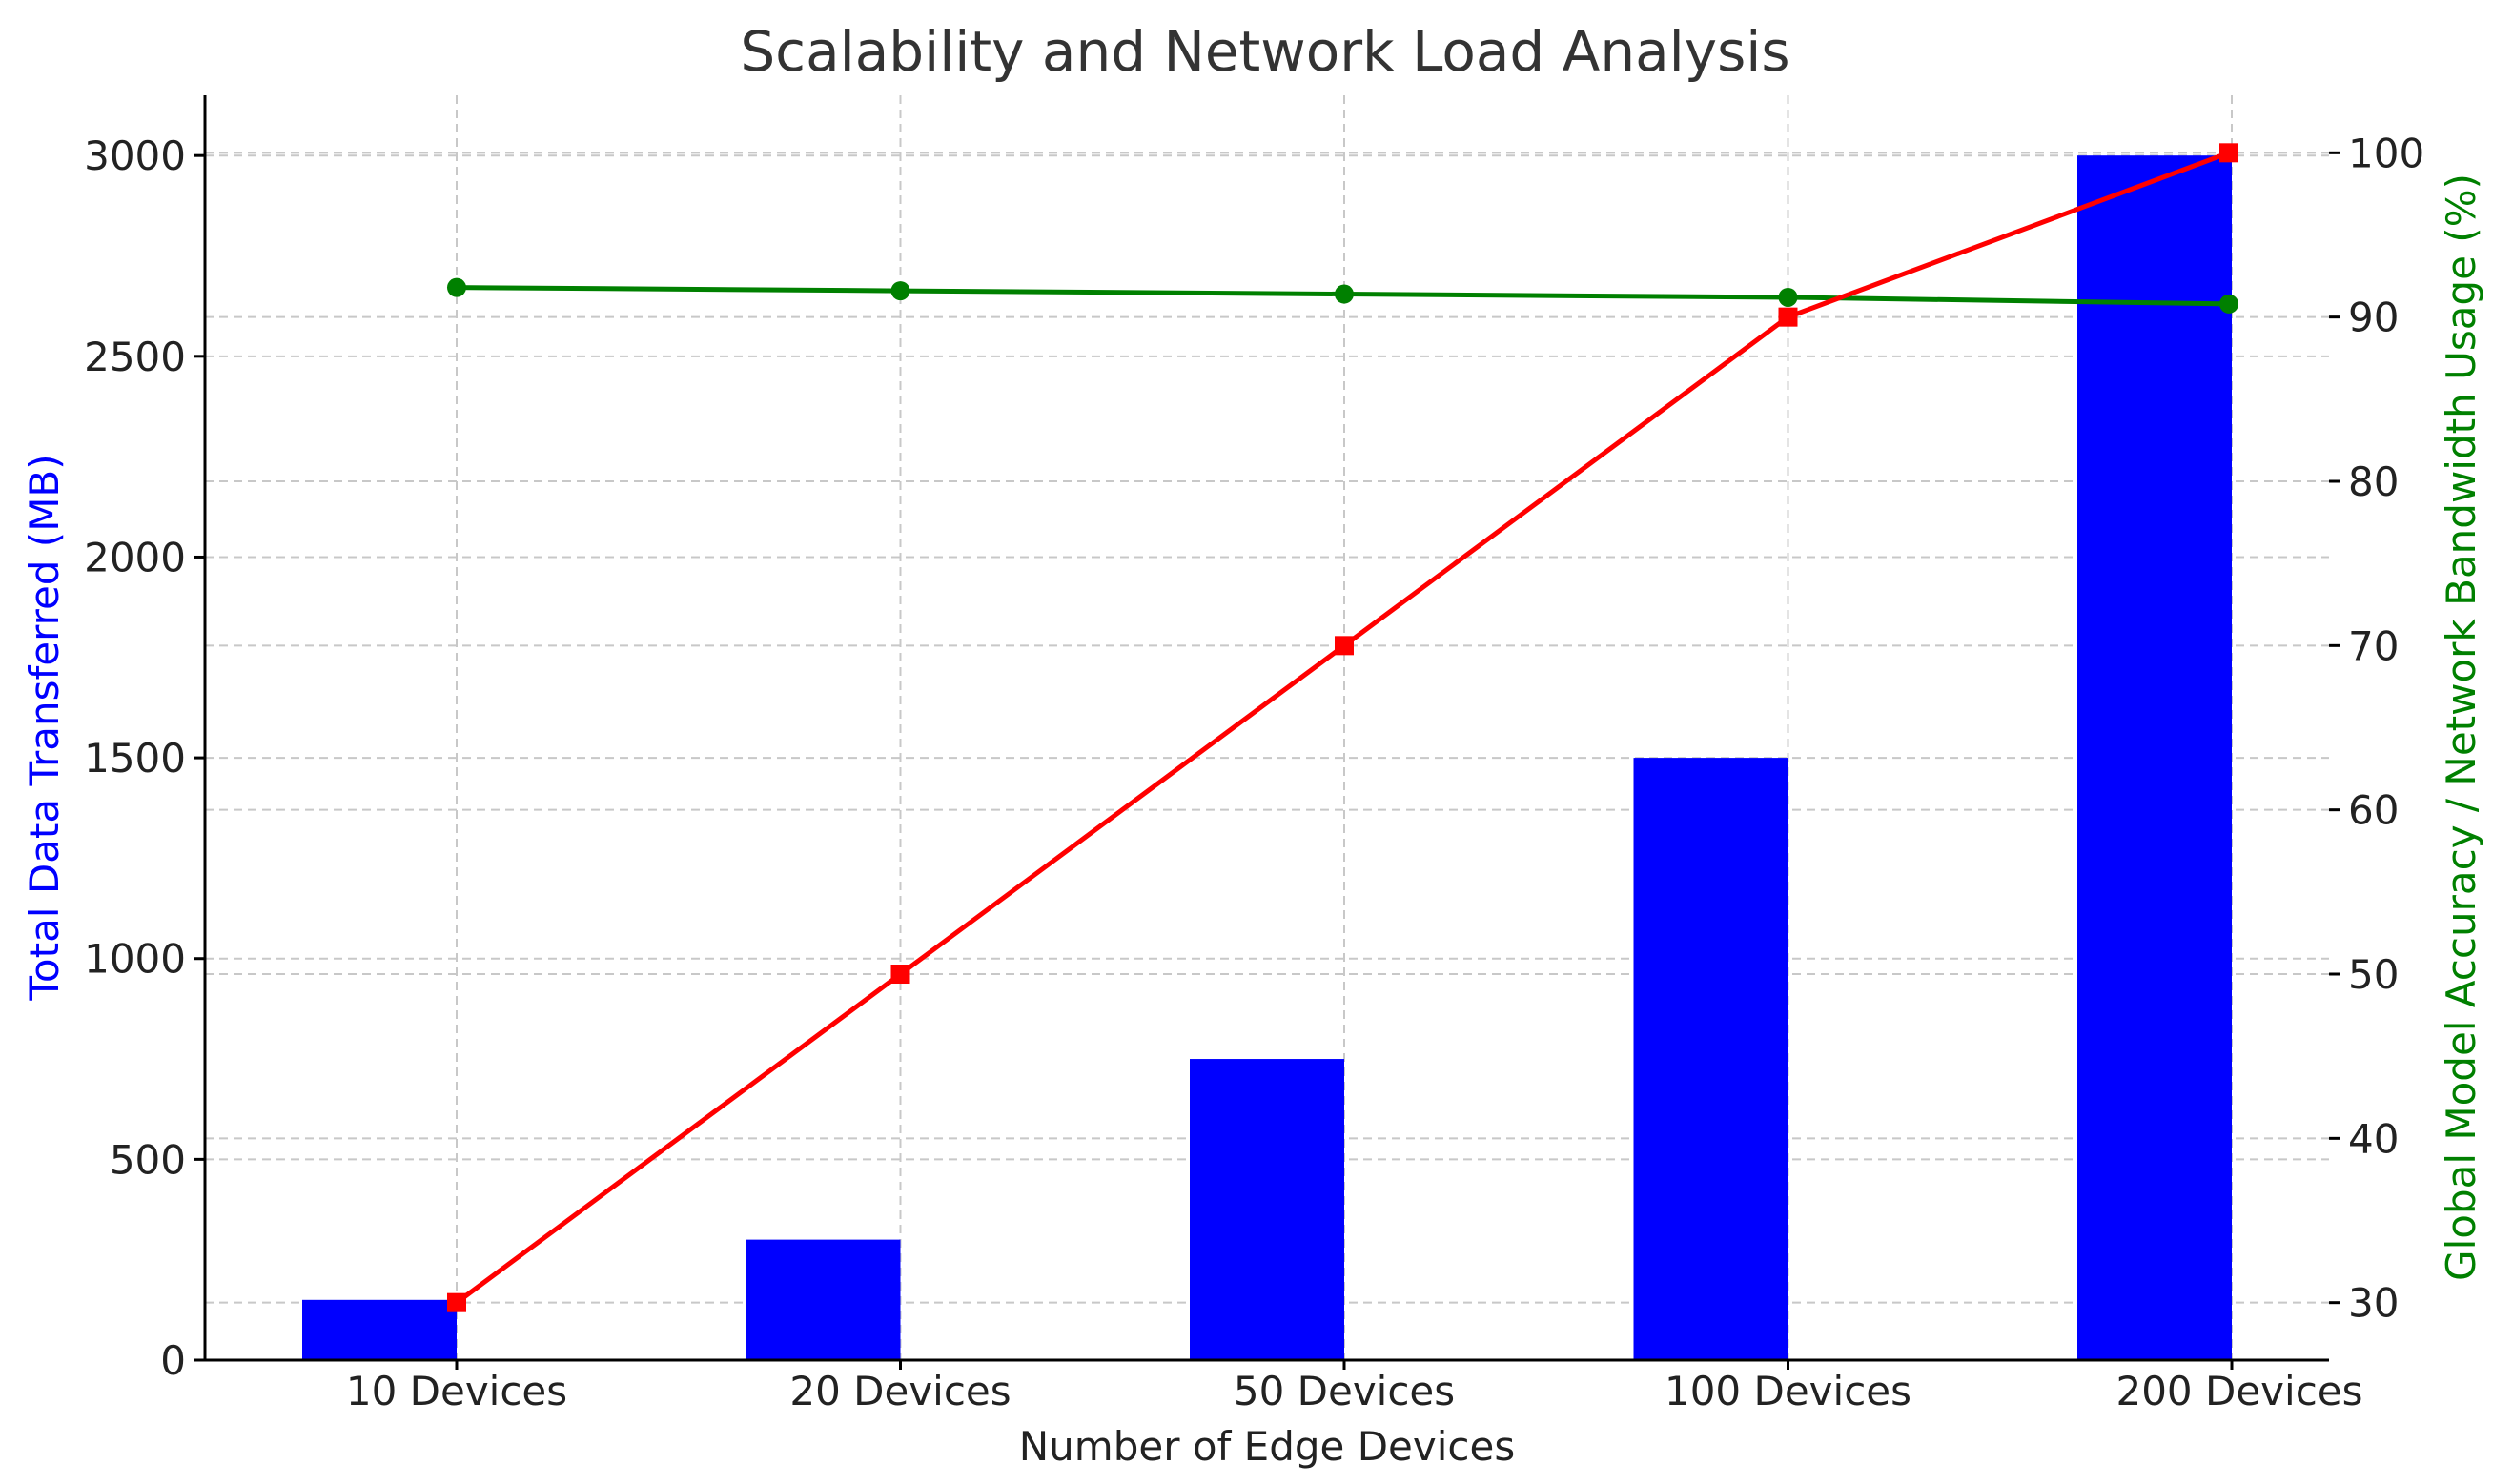  I want to click on y-right-tick-label: 40, so click(2373, 1138).